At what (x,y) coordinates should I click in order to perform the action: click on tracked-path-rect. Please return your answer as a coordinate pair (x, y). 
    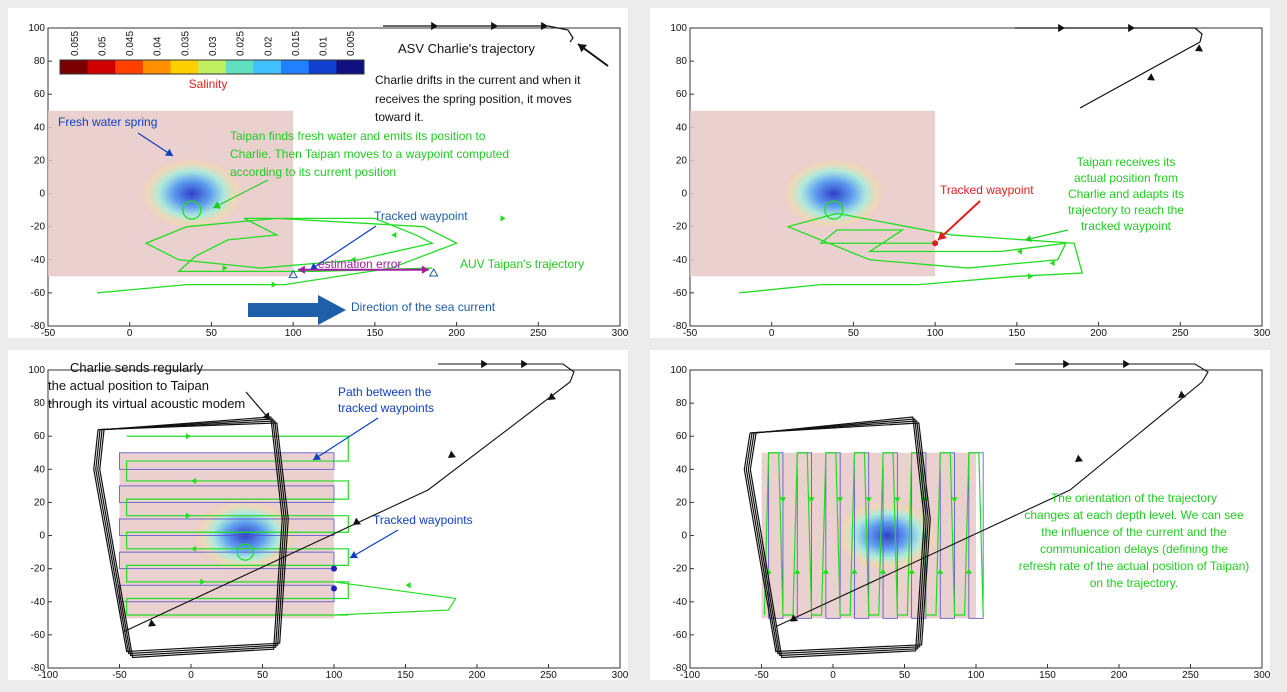
    Looking at the image, I should click on (227, 560).